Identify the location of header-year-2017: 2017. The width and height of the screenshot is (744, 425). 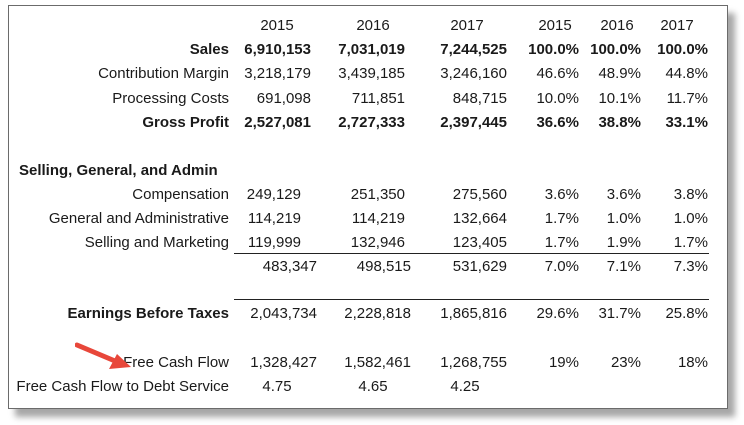
(467, 25).